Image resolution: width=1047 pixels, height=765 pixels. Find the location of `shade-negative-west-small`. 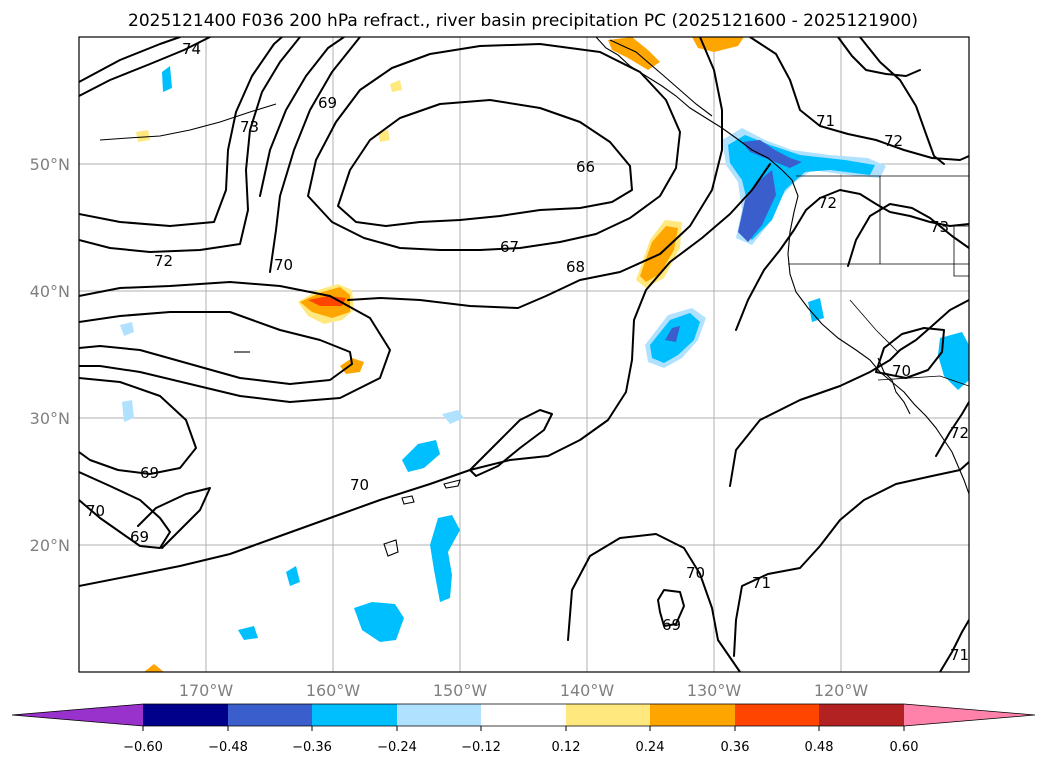

shade-negative-west-small is located at coordinates (127, 329).